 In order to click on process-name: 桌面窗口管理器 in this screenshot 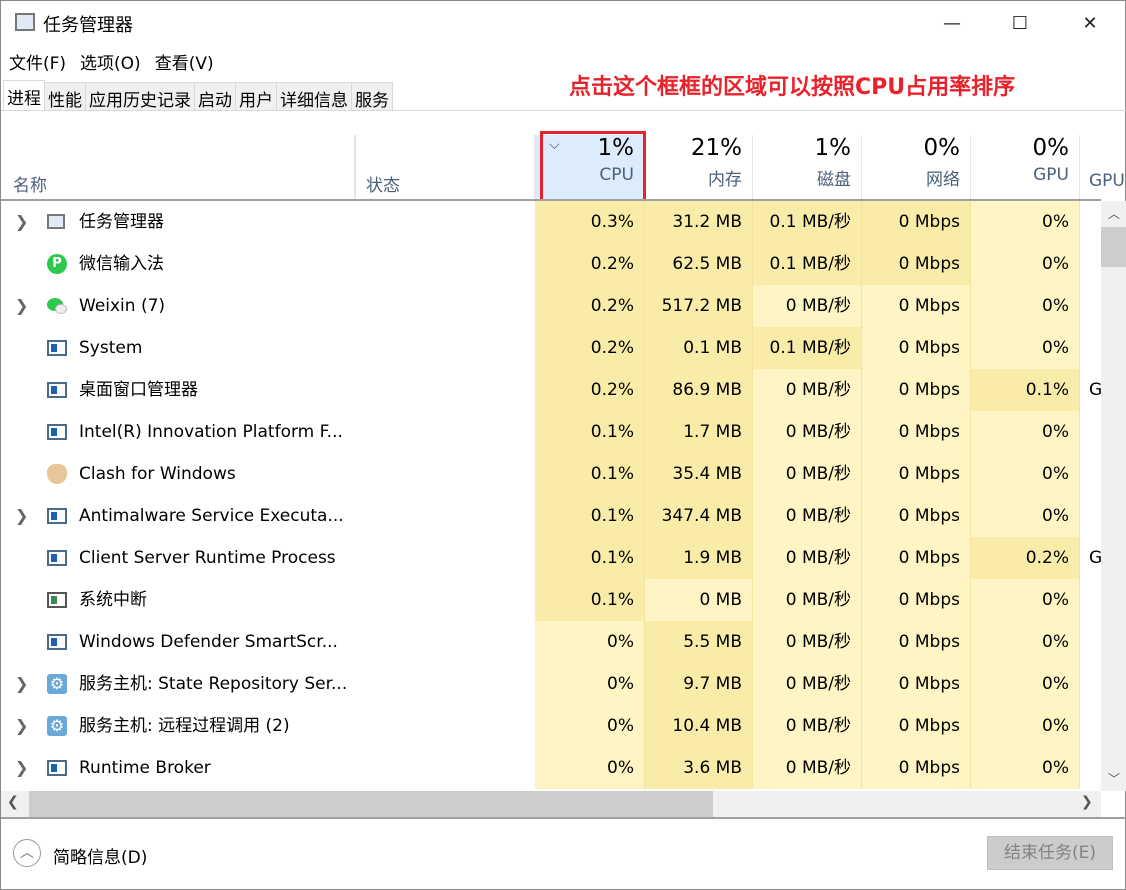, I will do `click(138, 390)`.